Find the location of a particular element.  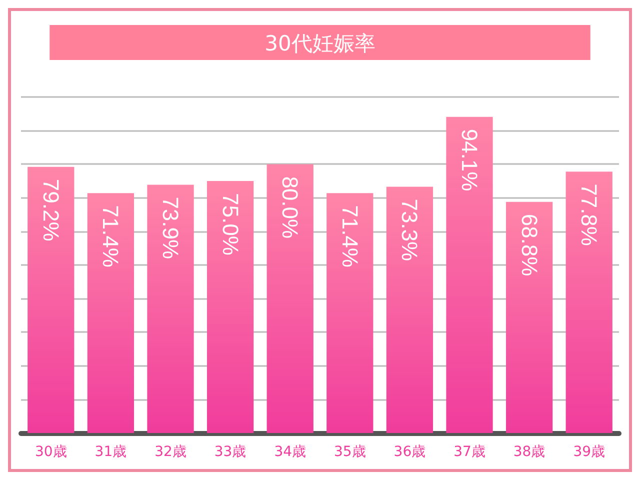

data-label: 75.0% is located at coordinates (230, 224).